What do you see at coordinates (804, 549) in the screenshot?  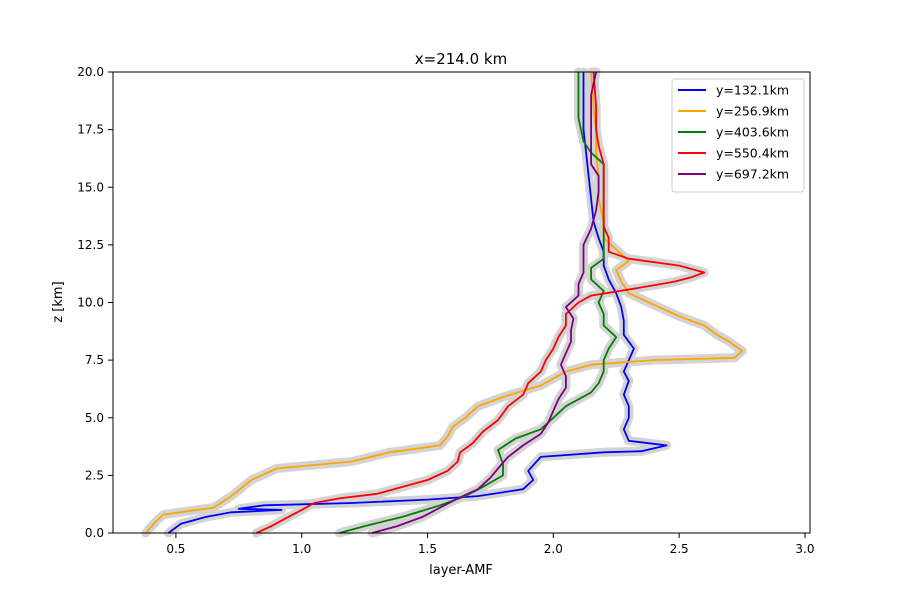 I see `x-tick-label: 3.0` at bounding box center [804, 549].